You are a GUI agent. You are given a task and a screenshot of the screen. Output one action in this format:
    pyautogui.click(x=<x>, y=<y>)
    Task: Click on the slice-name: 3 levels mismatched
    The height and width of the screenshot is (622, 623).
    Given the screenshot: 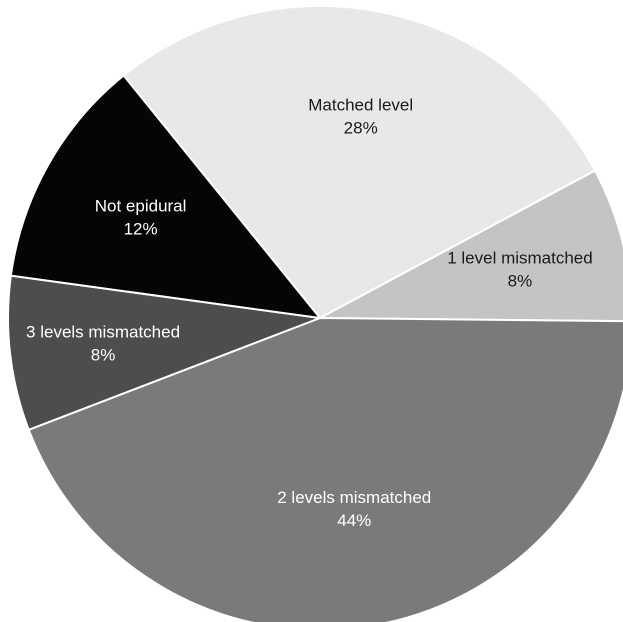 What is the action you would take?
    pyautogui.click(x=103, y=332)
    